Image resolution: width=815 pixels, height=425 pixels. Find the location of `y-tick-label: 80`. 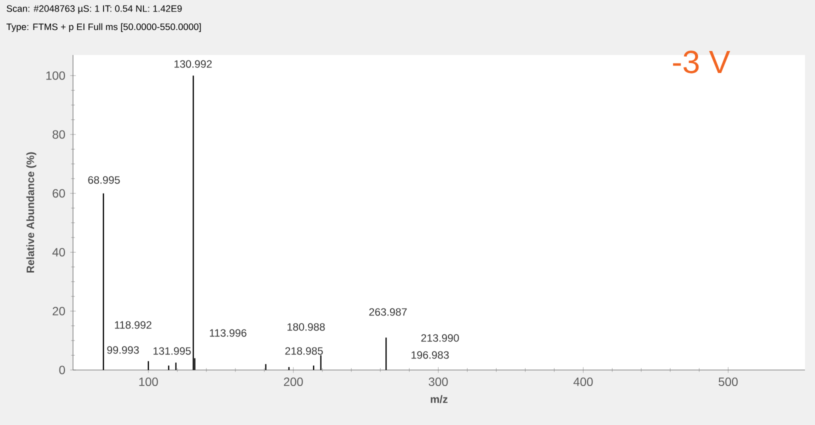

y-tick-label: 80 is located at coordinates (58, 134).